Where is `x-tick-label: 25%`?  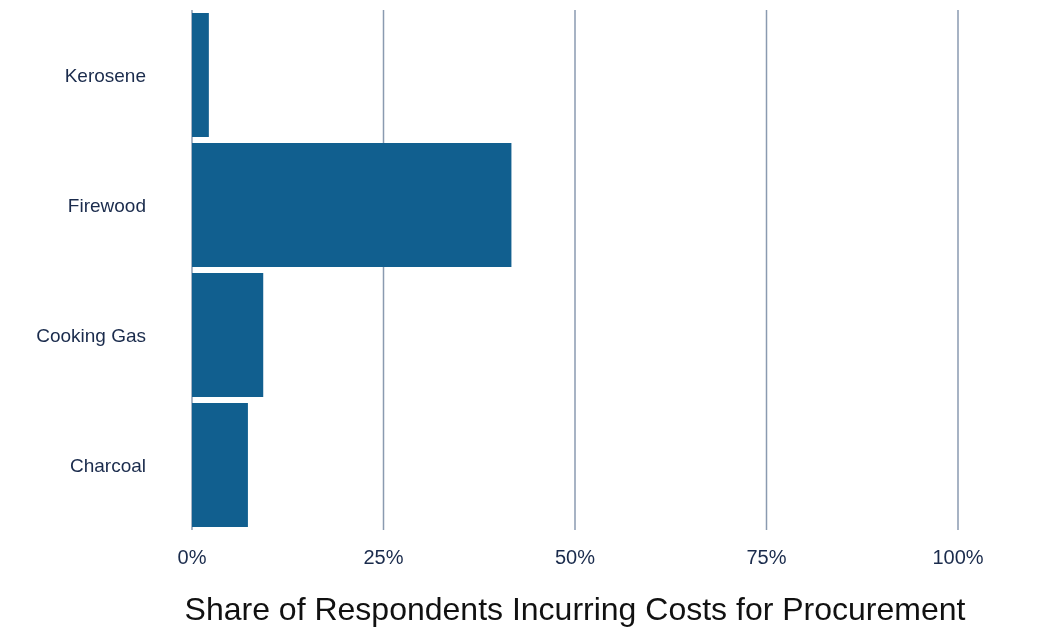
x-tick-label: 25% is located at coordinates (383, 557).